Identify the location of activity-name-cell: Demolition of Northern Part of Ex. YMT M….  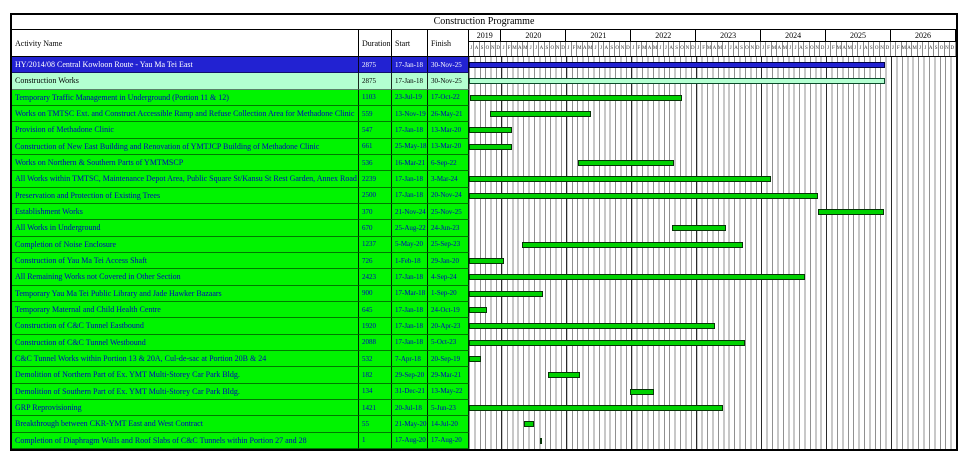
(185, 375).